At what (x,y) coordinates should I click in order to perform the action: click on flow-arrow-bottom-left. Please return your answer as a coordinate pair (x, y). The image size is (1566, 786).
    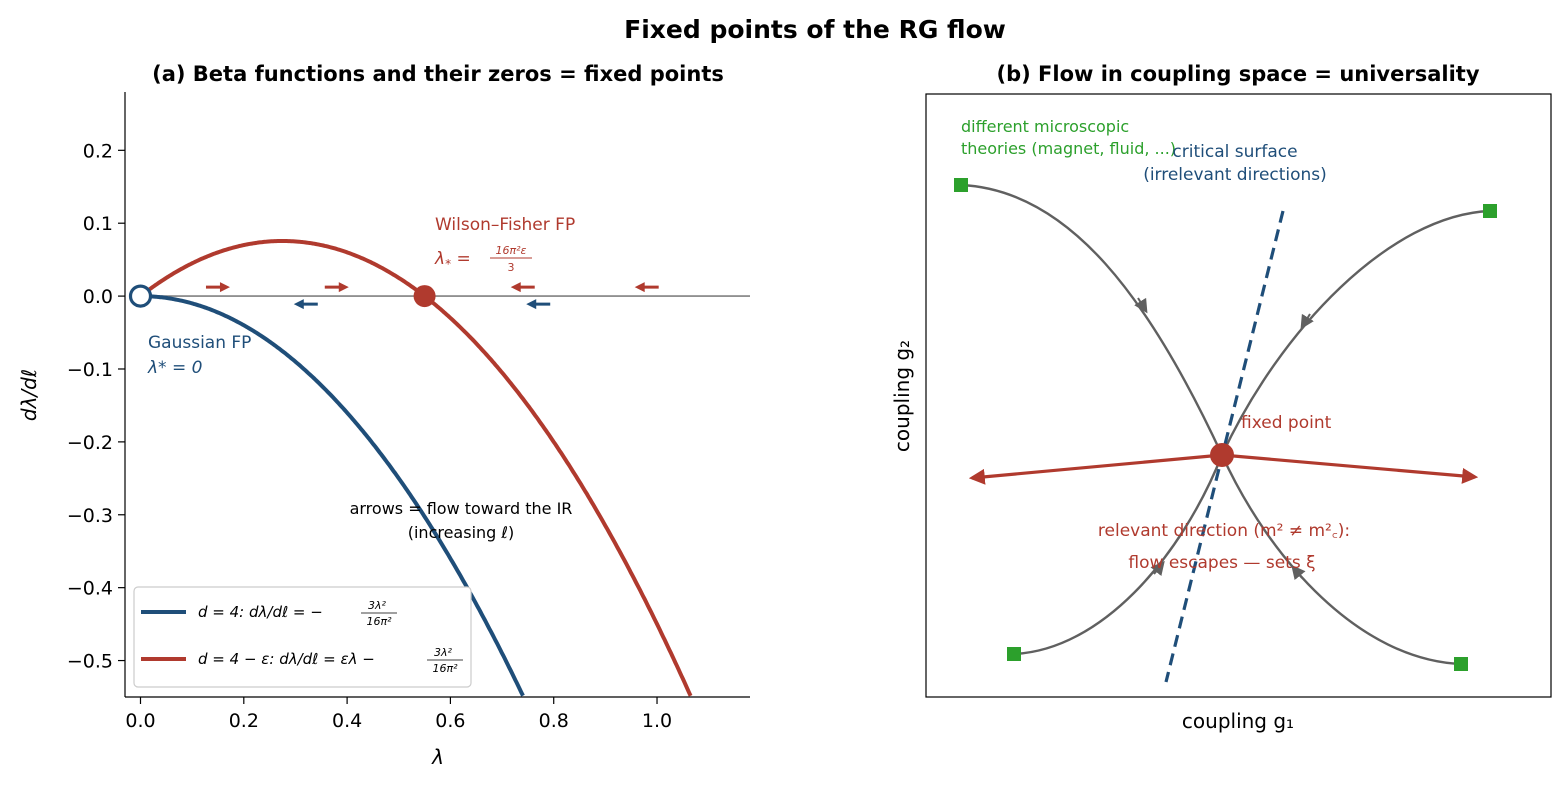
    Looking at the image, I should click on (1157, 568).